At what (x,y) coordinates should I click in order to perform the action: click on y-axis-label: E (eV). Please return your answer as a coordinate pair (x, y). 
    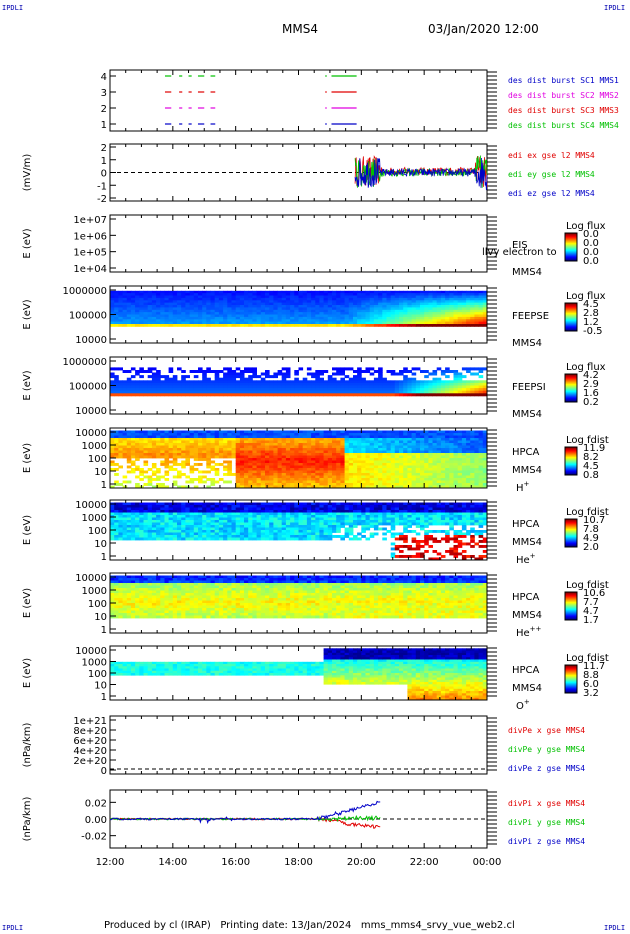
    Looking at the image, I should click on (27, 314).